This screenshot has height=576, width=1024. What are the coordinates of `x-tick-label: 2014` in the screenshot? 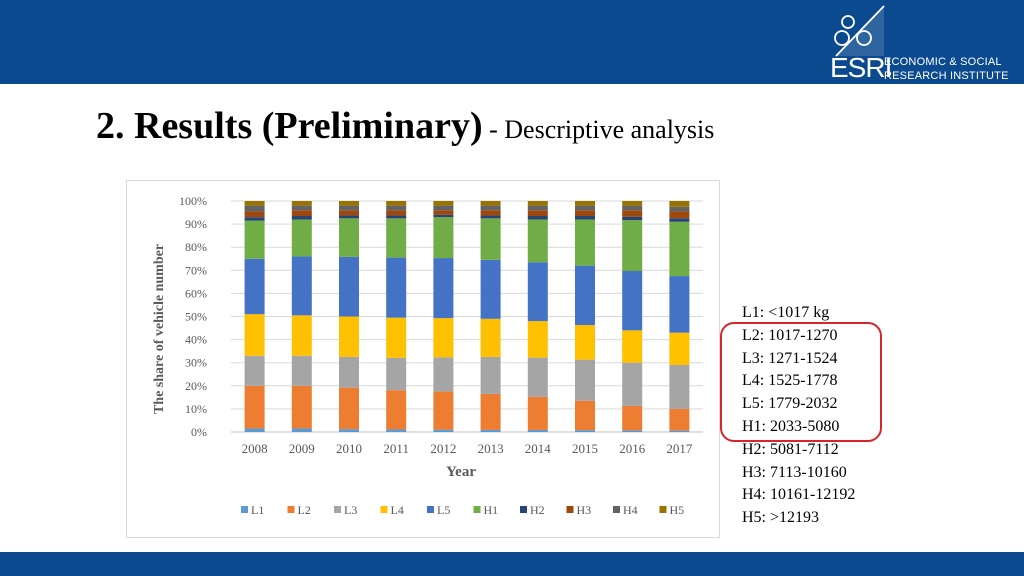 It's located at (538, 448).